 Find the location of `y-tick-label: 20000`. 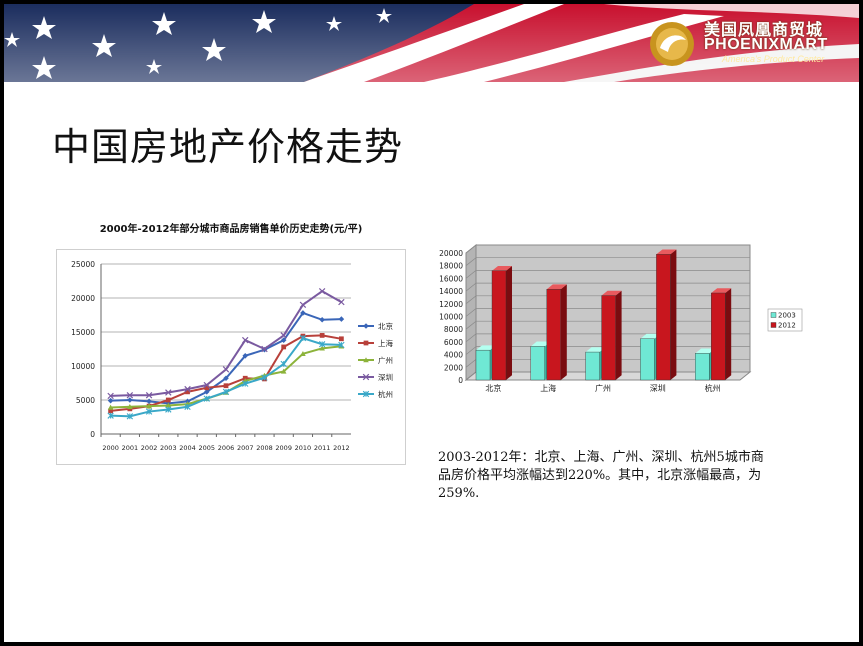

y-tick-label: 20000 is located at coordinates (83, 298).